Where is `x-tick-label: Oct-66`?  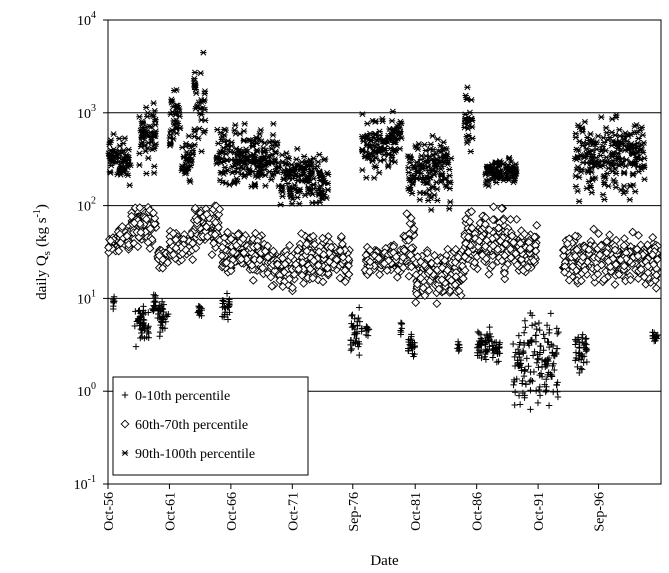 x-tick-label: Oct-66 is located at coordinates (232, 511).